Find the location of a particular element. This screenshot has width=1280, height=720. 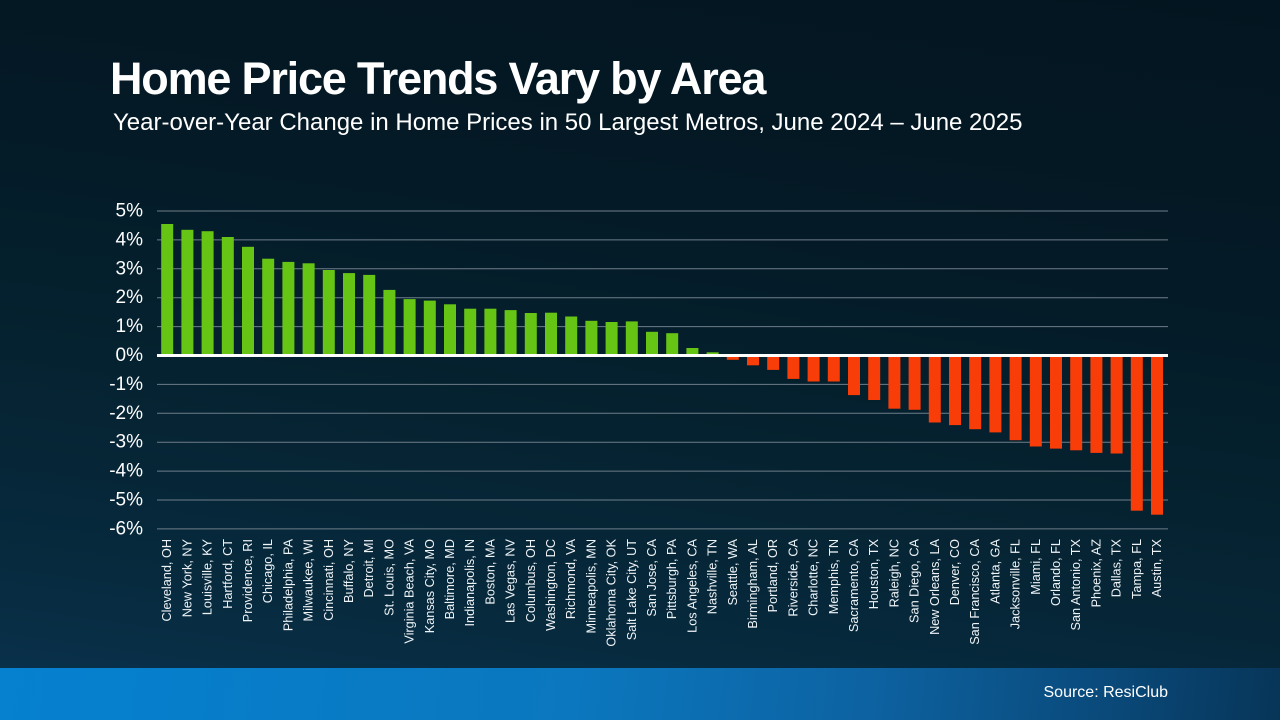

svg-text: Columbus, OH is located at coordinates (531, 580).